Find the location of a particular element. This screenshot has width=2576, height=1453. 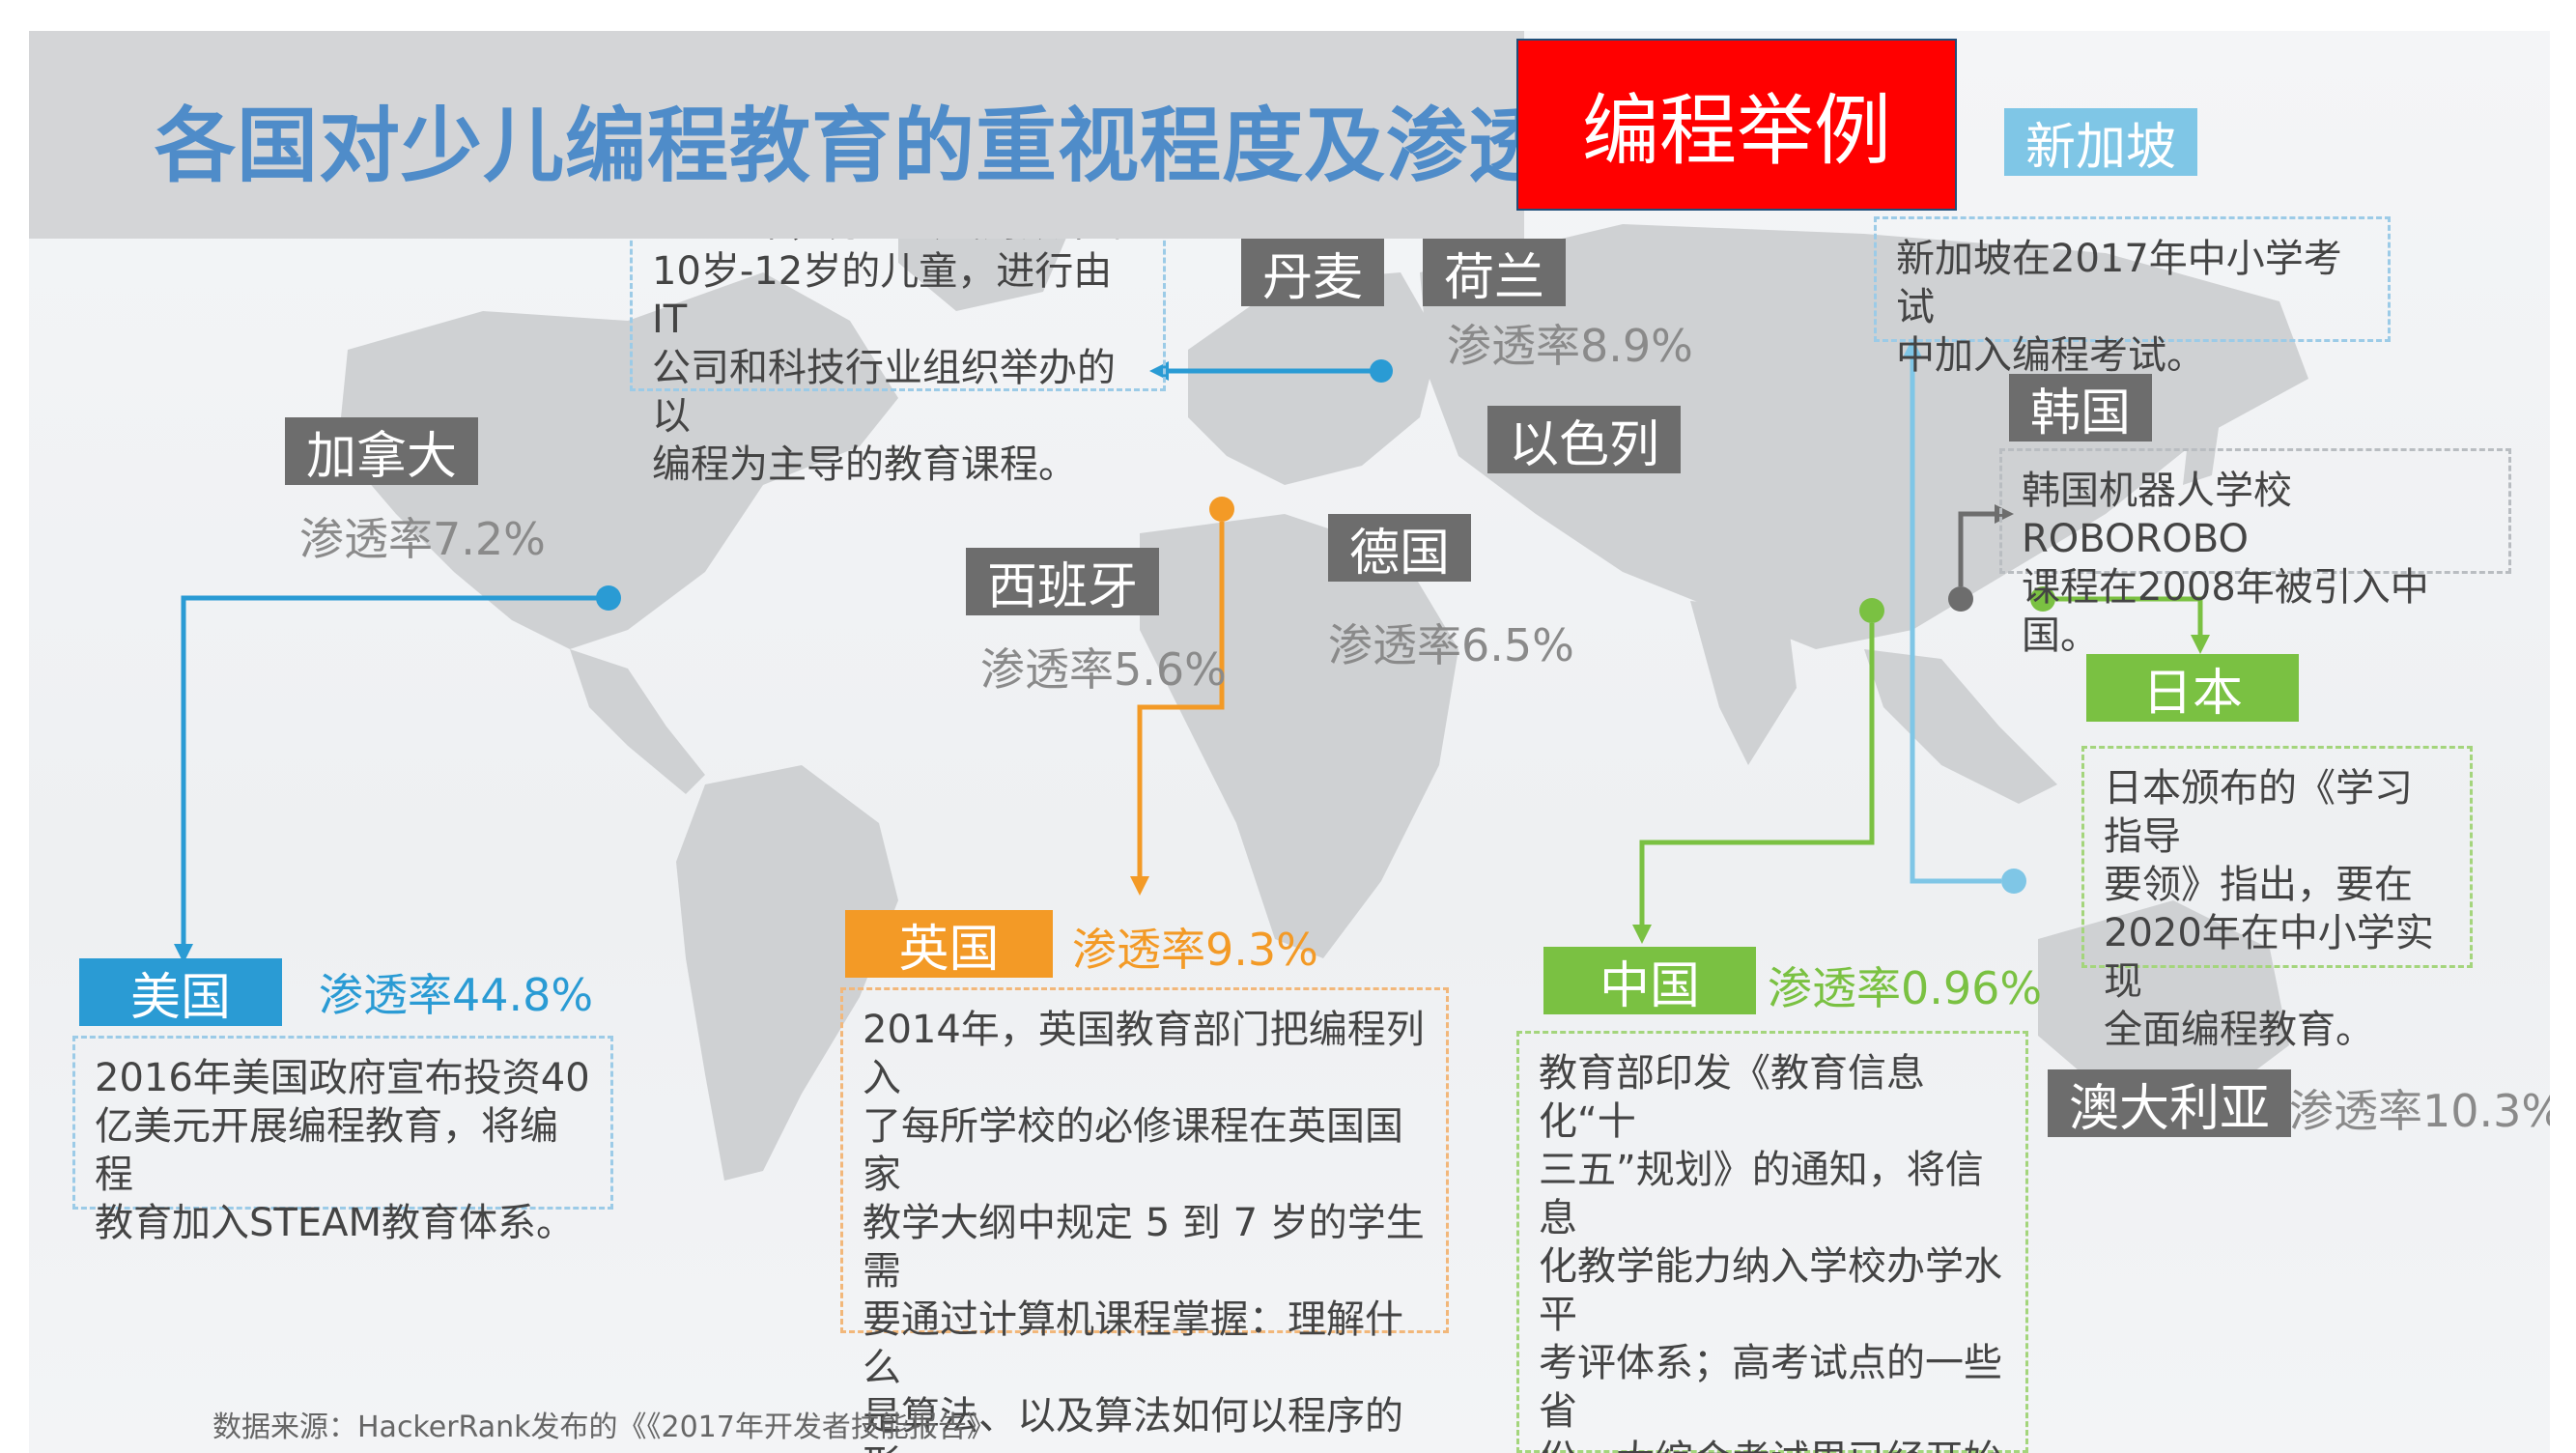

japan-connector is located at coordinates (2129, 618).